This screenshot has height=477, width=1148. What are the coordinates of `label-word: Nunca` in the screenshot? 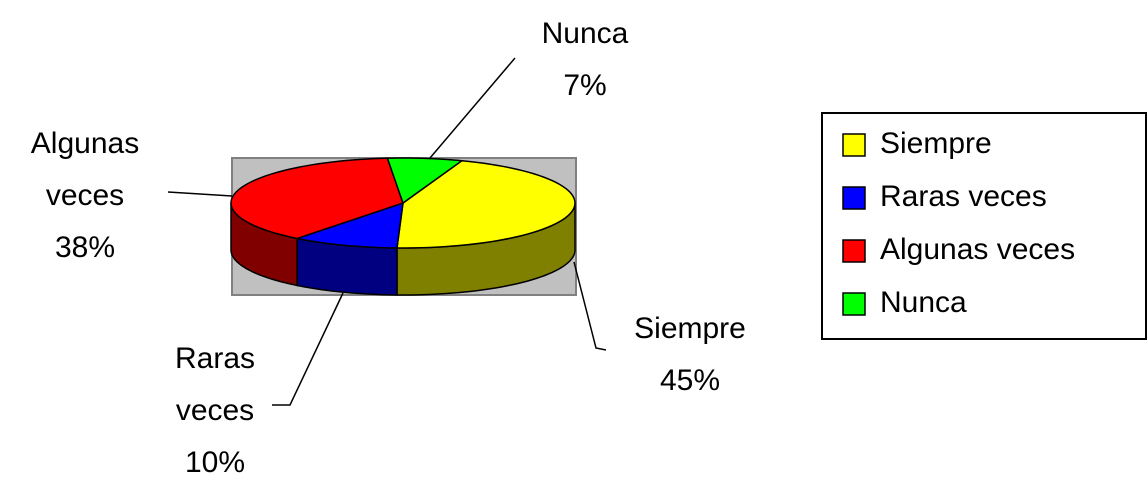 It's located at (585, 33).